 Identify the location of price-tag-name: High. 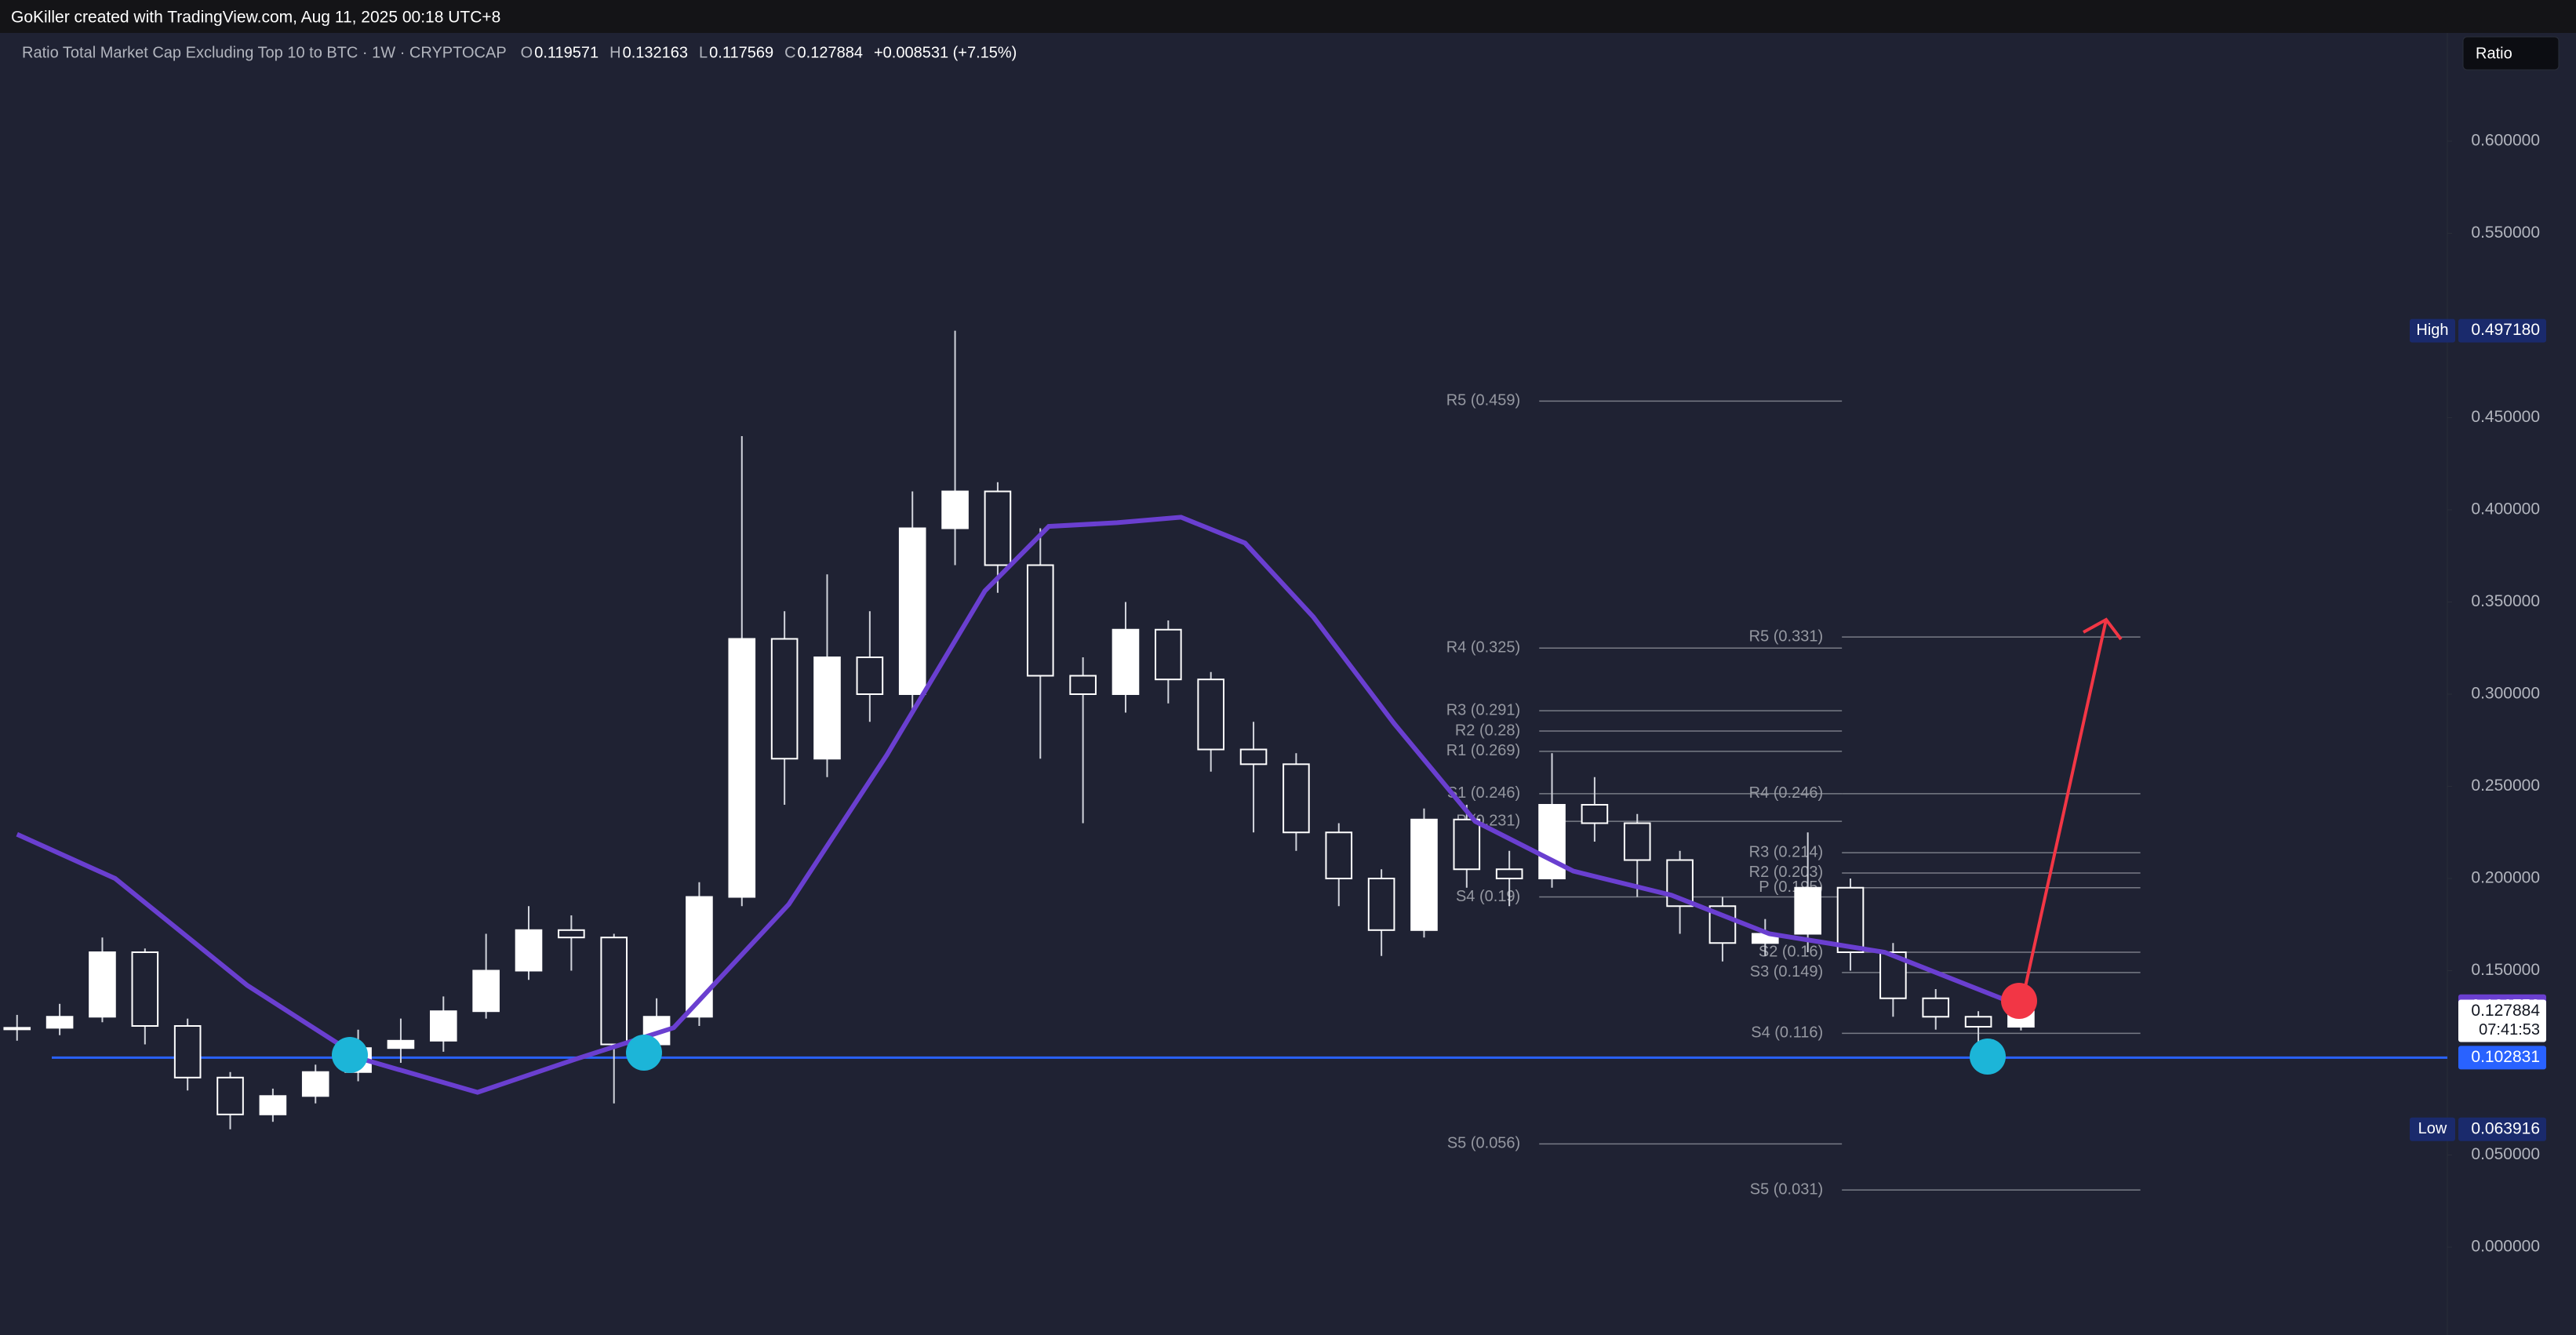
(2432, 330).